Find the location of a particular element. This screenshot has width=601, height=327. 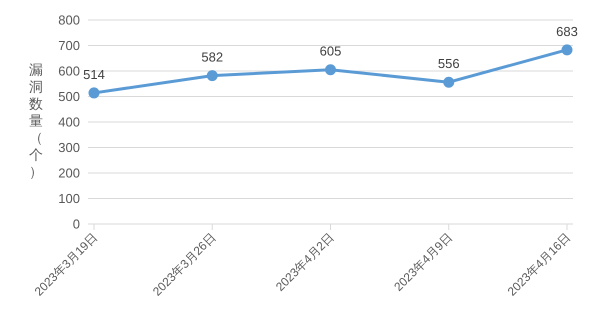

y-tick-label: 0 is located at coordinates (76, 224).